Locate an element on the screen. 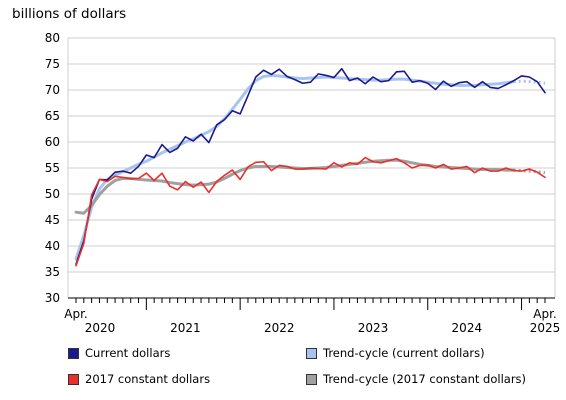 The width and height of the screenshot is (566, 400). x-tick-label: 2021 is located at coordinates (185, 328).